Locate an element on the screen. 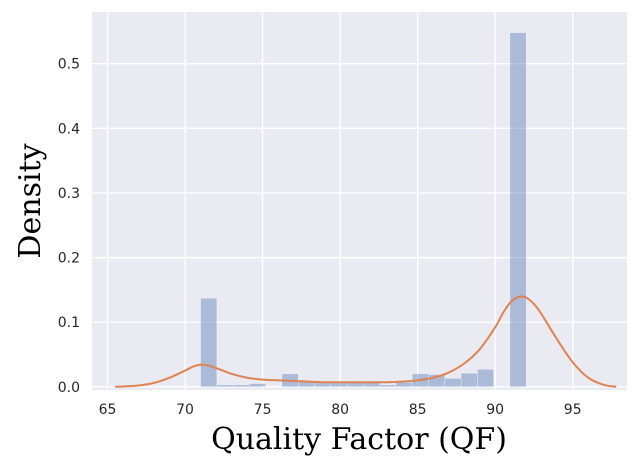 The image size is (638, 460). y-tick-label: 0.0 is located at coordinates (69, 388).